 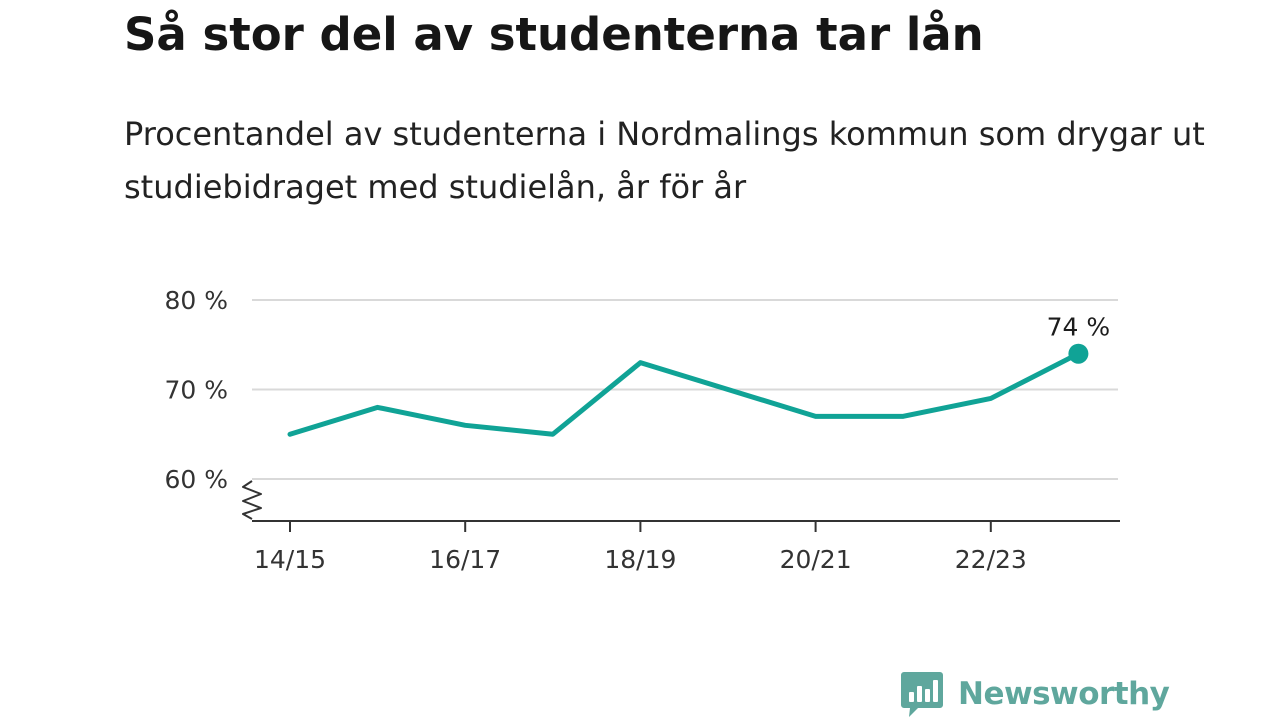 What do you see at coordinates (554, 34) in the screenshot?
I see `chart-title: Så stor del av studenterna tar lån` at bounding box center [554, 34].